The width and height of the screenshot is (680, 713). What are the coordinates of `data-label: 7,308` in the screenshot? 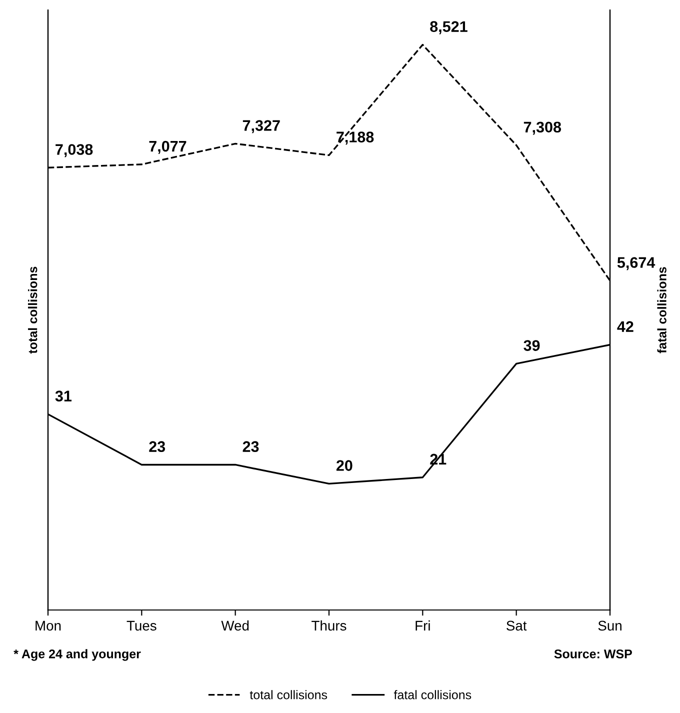 It's located at (543, 128).